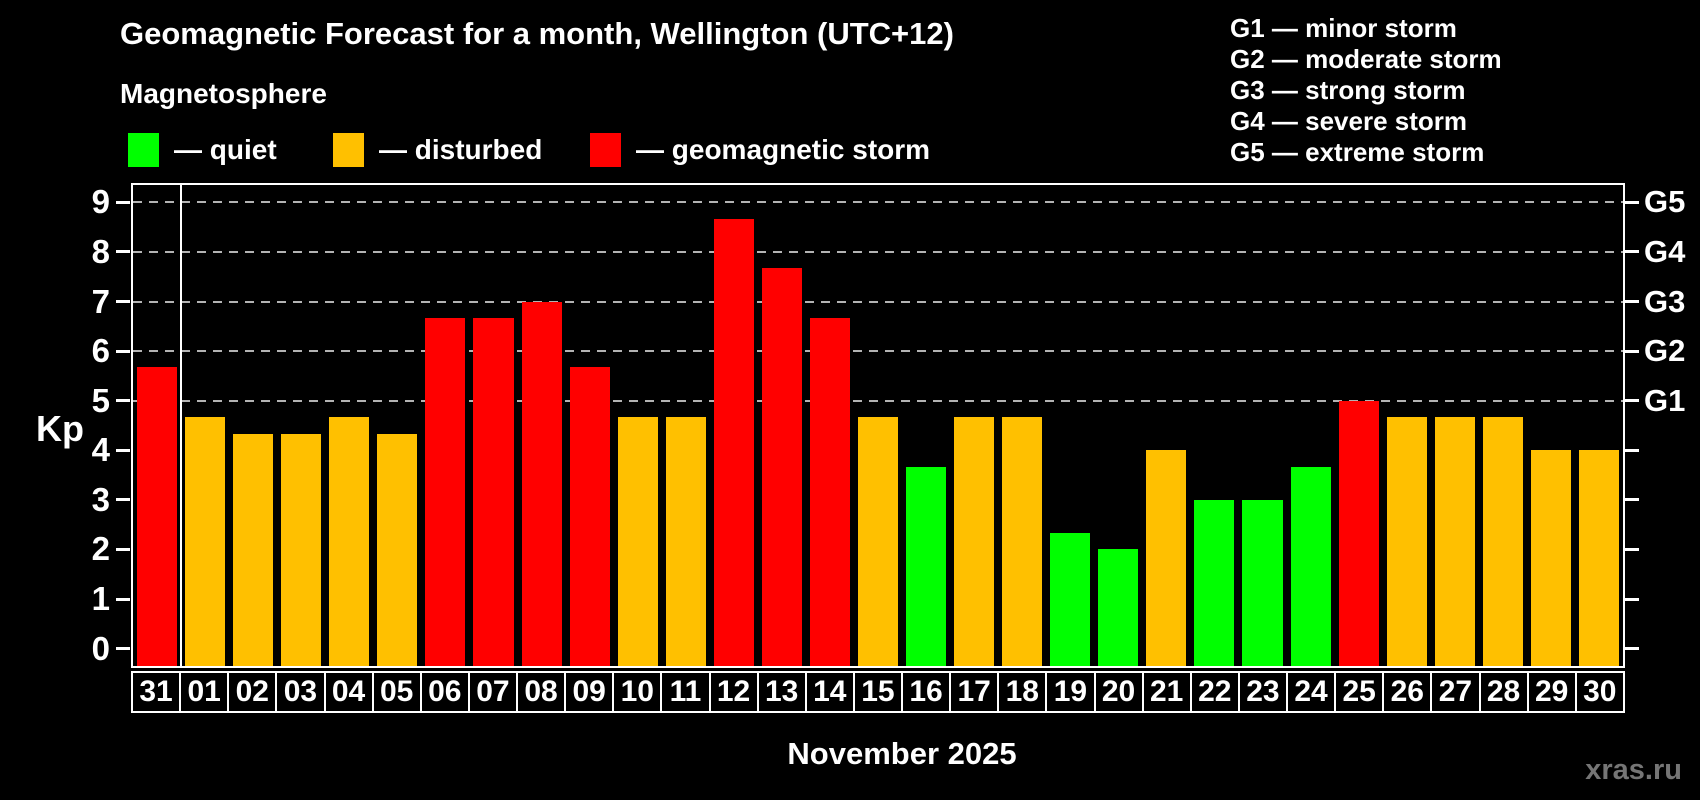 The image size is (1700, 800). What do you see at coordinates (156, 692) in the screenshot?
I see `date-cell-31: 31` at bounding box center [156, 692].